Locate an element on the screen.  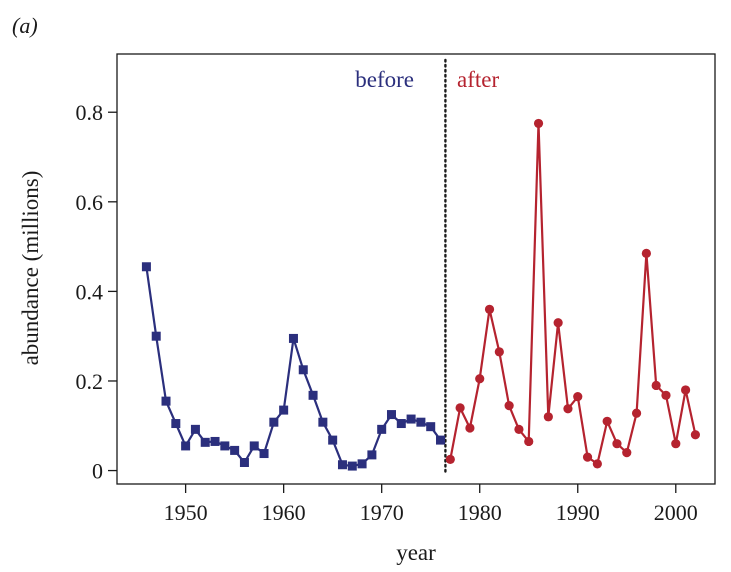
x-tick-label: 1960 is located at coordinates (284, 512).